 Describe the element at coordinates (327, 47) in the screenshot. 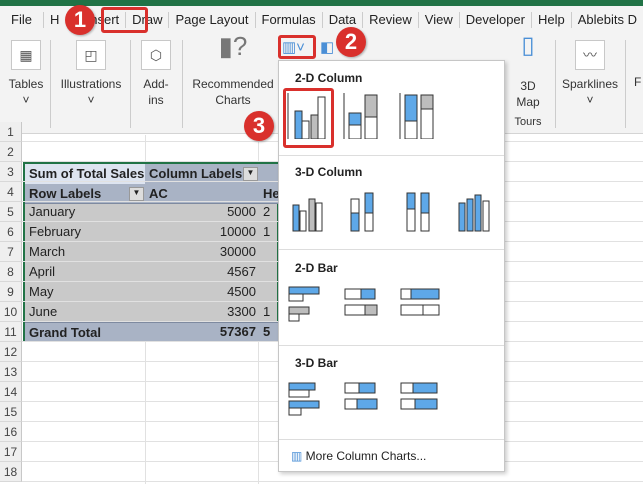

I see `hierarchy-chart-button: ◧` at that location.